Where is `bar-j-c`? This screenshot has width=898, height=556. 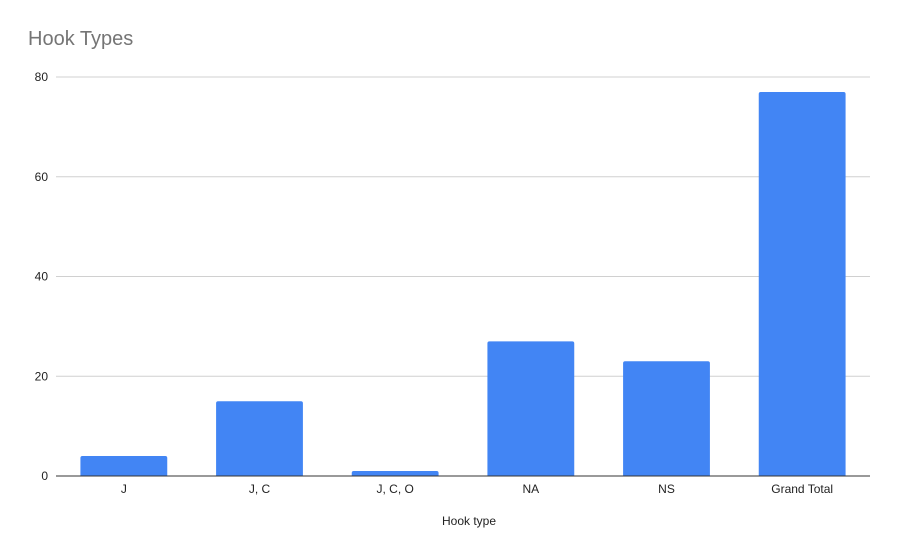
bar-j-c is located at coordinates (259, 438).